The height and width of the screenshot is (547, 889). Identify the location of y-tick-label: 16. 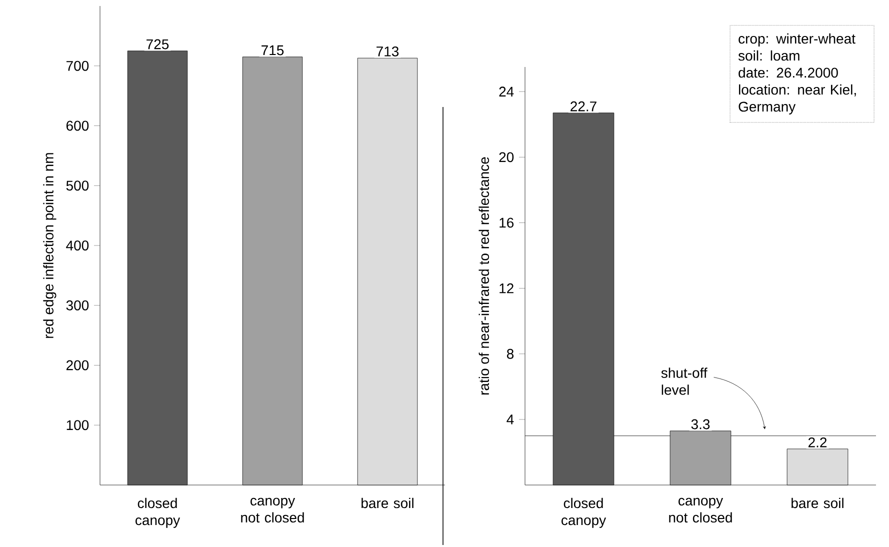
(507, 223).